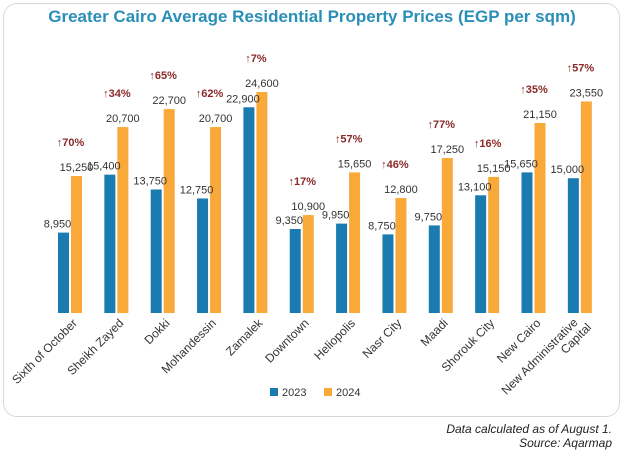 The width and height of the screenshot is (624, 451). Describe the element at coordinates (355, 164) in the screenshot. I see `value-label-2024-heliopolis: 15,650` at that location.